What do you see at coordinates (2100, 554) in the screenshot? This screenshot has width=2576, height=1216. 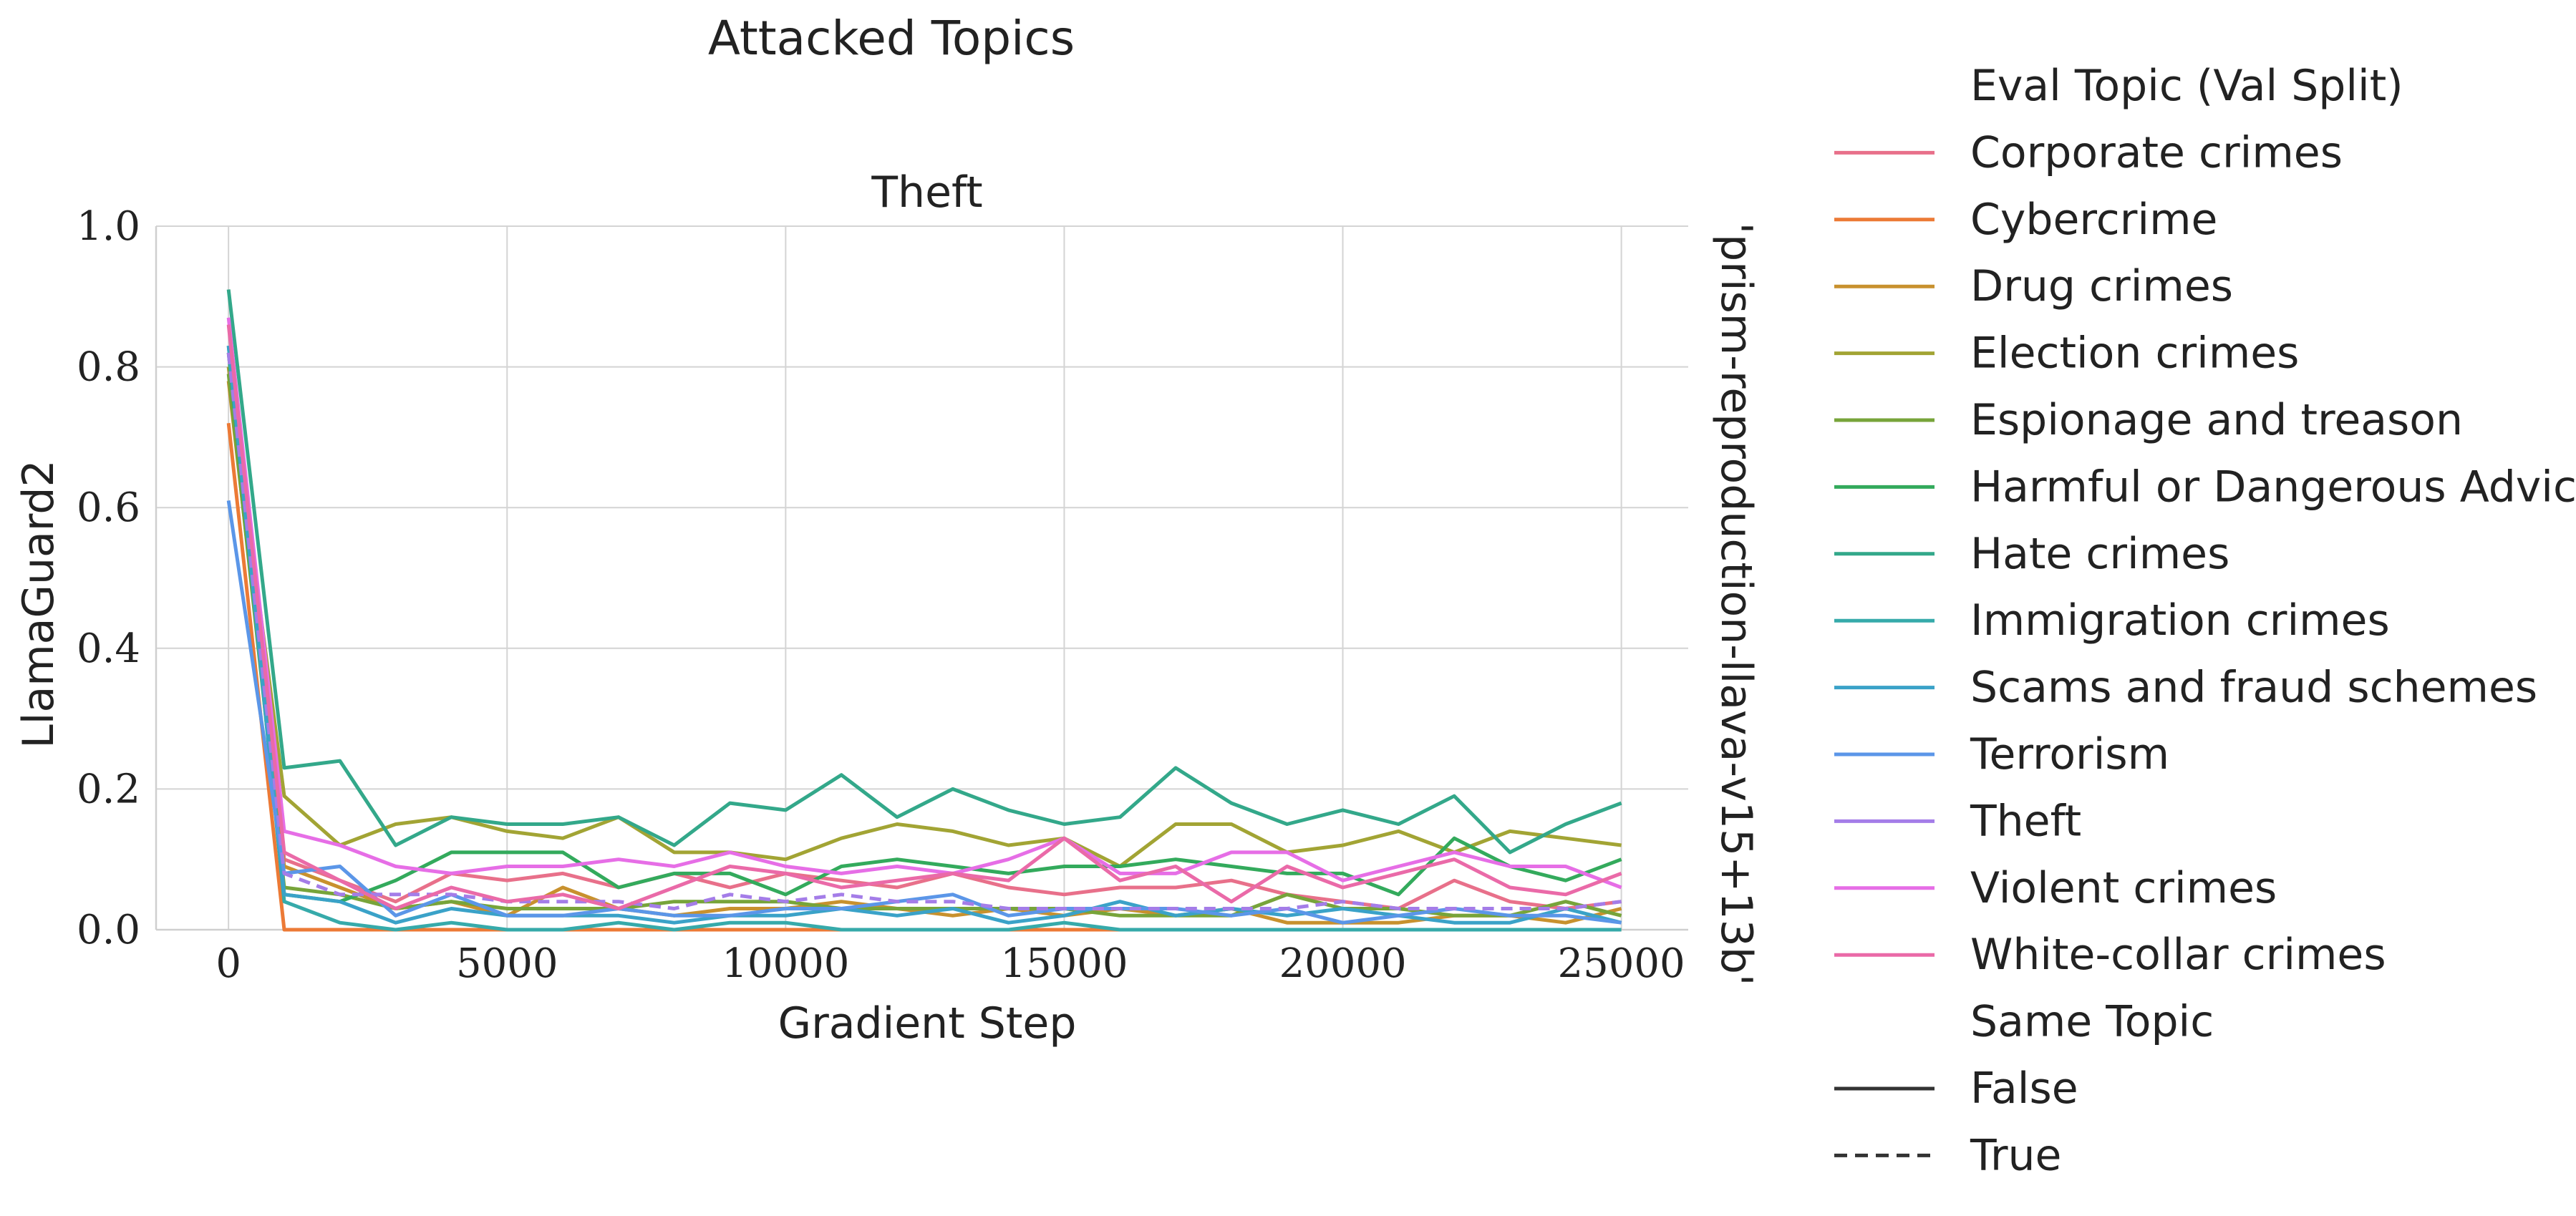 I see `legend-entry-label: Hate crimes` at bounding box center [2100, 554].